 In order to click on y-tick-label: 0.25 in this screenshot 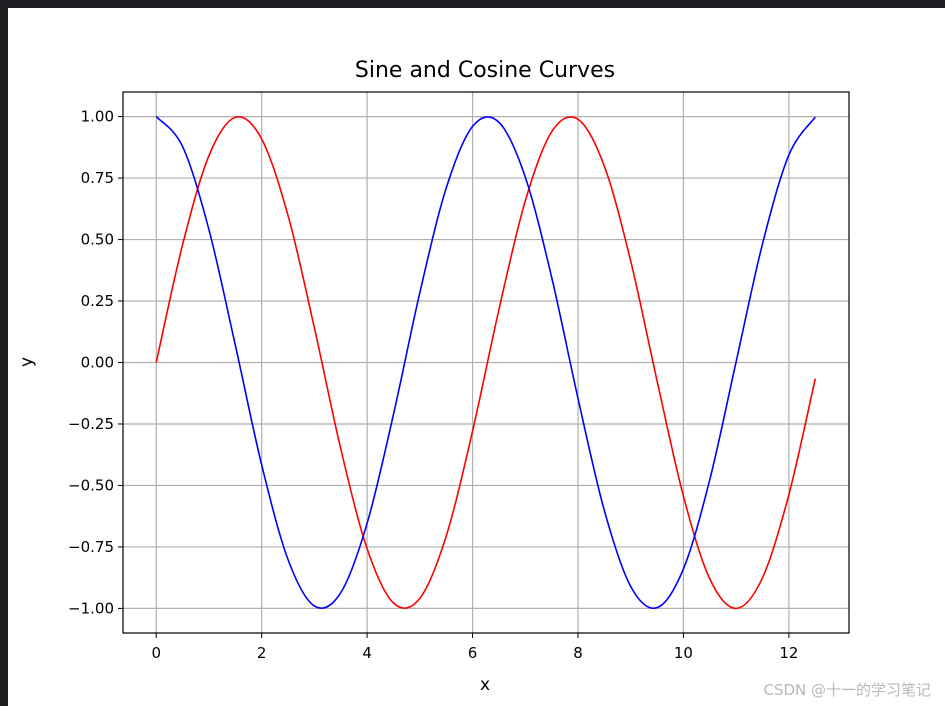, I will do `click(97, 301)`.